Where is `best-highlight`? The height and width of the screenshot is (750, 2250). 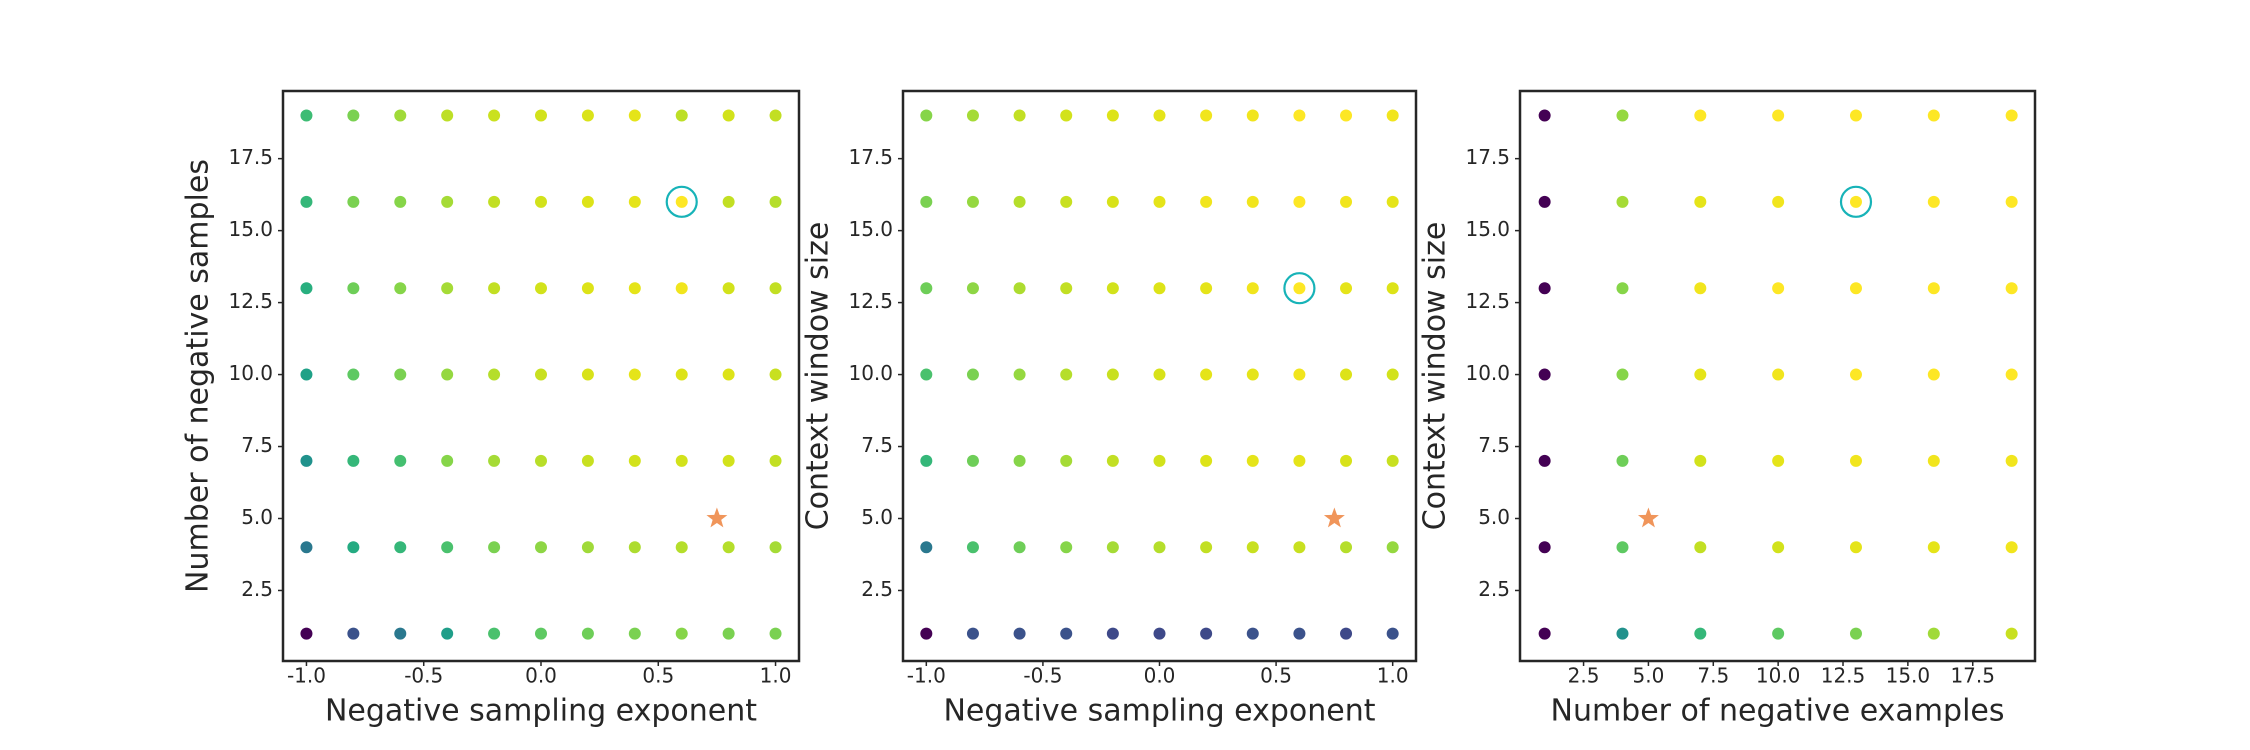
best-highlight is located at coordinates (681, 201).